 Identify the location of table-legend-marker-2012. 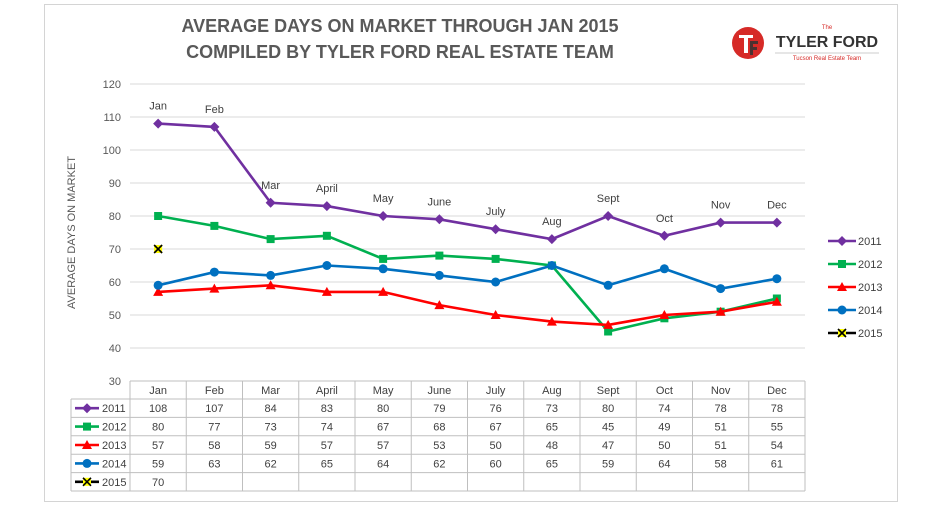
(87, 426).